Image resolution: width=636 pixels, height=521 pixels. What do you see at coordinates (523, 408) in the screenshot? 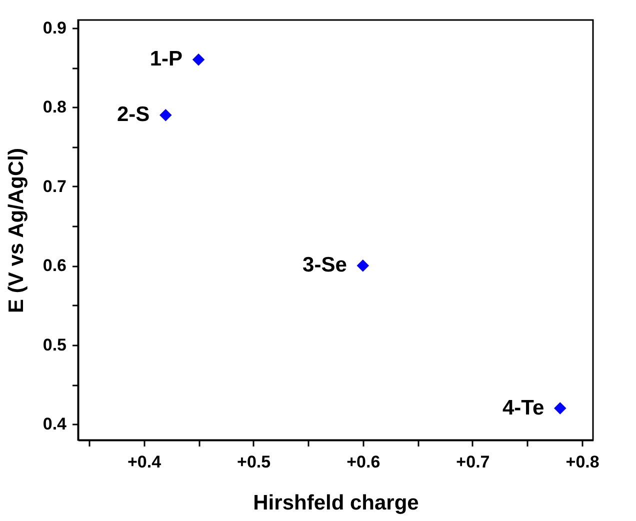
I see `annotation: 4-Te` at bounding box center [523, 408].